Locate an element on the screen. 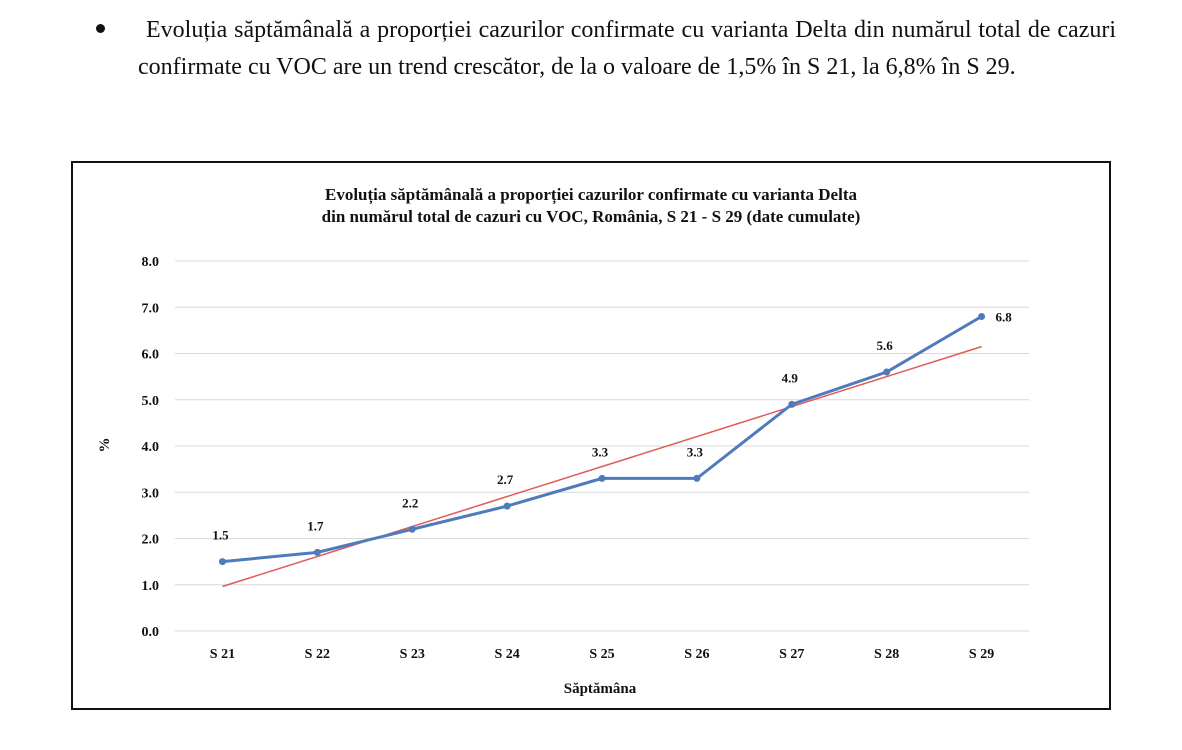 This screenshot has width=1182, height=750. data-label: 1.5 is located at coordinates (220, 535).